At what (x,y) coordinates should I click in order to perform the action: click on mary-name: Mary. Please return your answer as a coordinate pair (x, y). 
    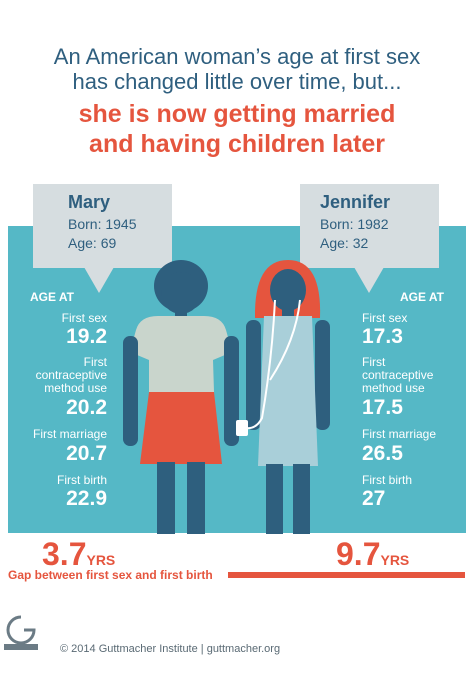
    Looking at the image, I should click on (89, 202).